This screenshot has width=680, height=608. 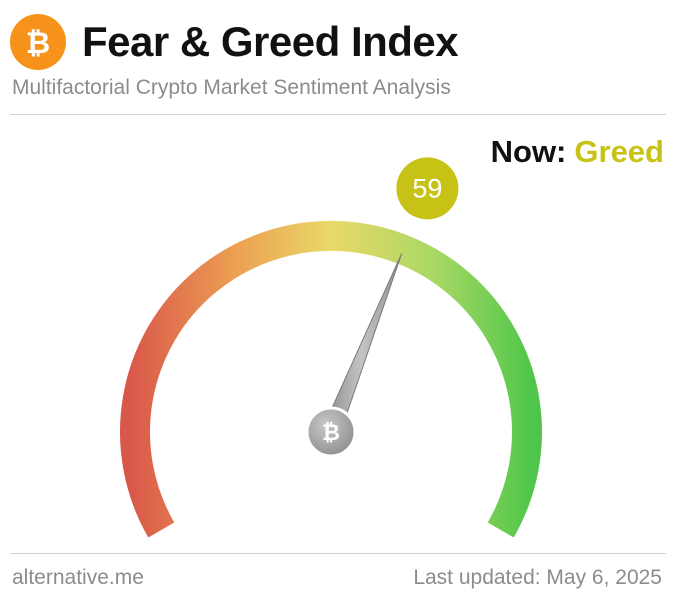 I want to click on hub-symbol: ₿, so click(x=331, y=433).